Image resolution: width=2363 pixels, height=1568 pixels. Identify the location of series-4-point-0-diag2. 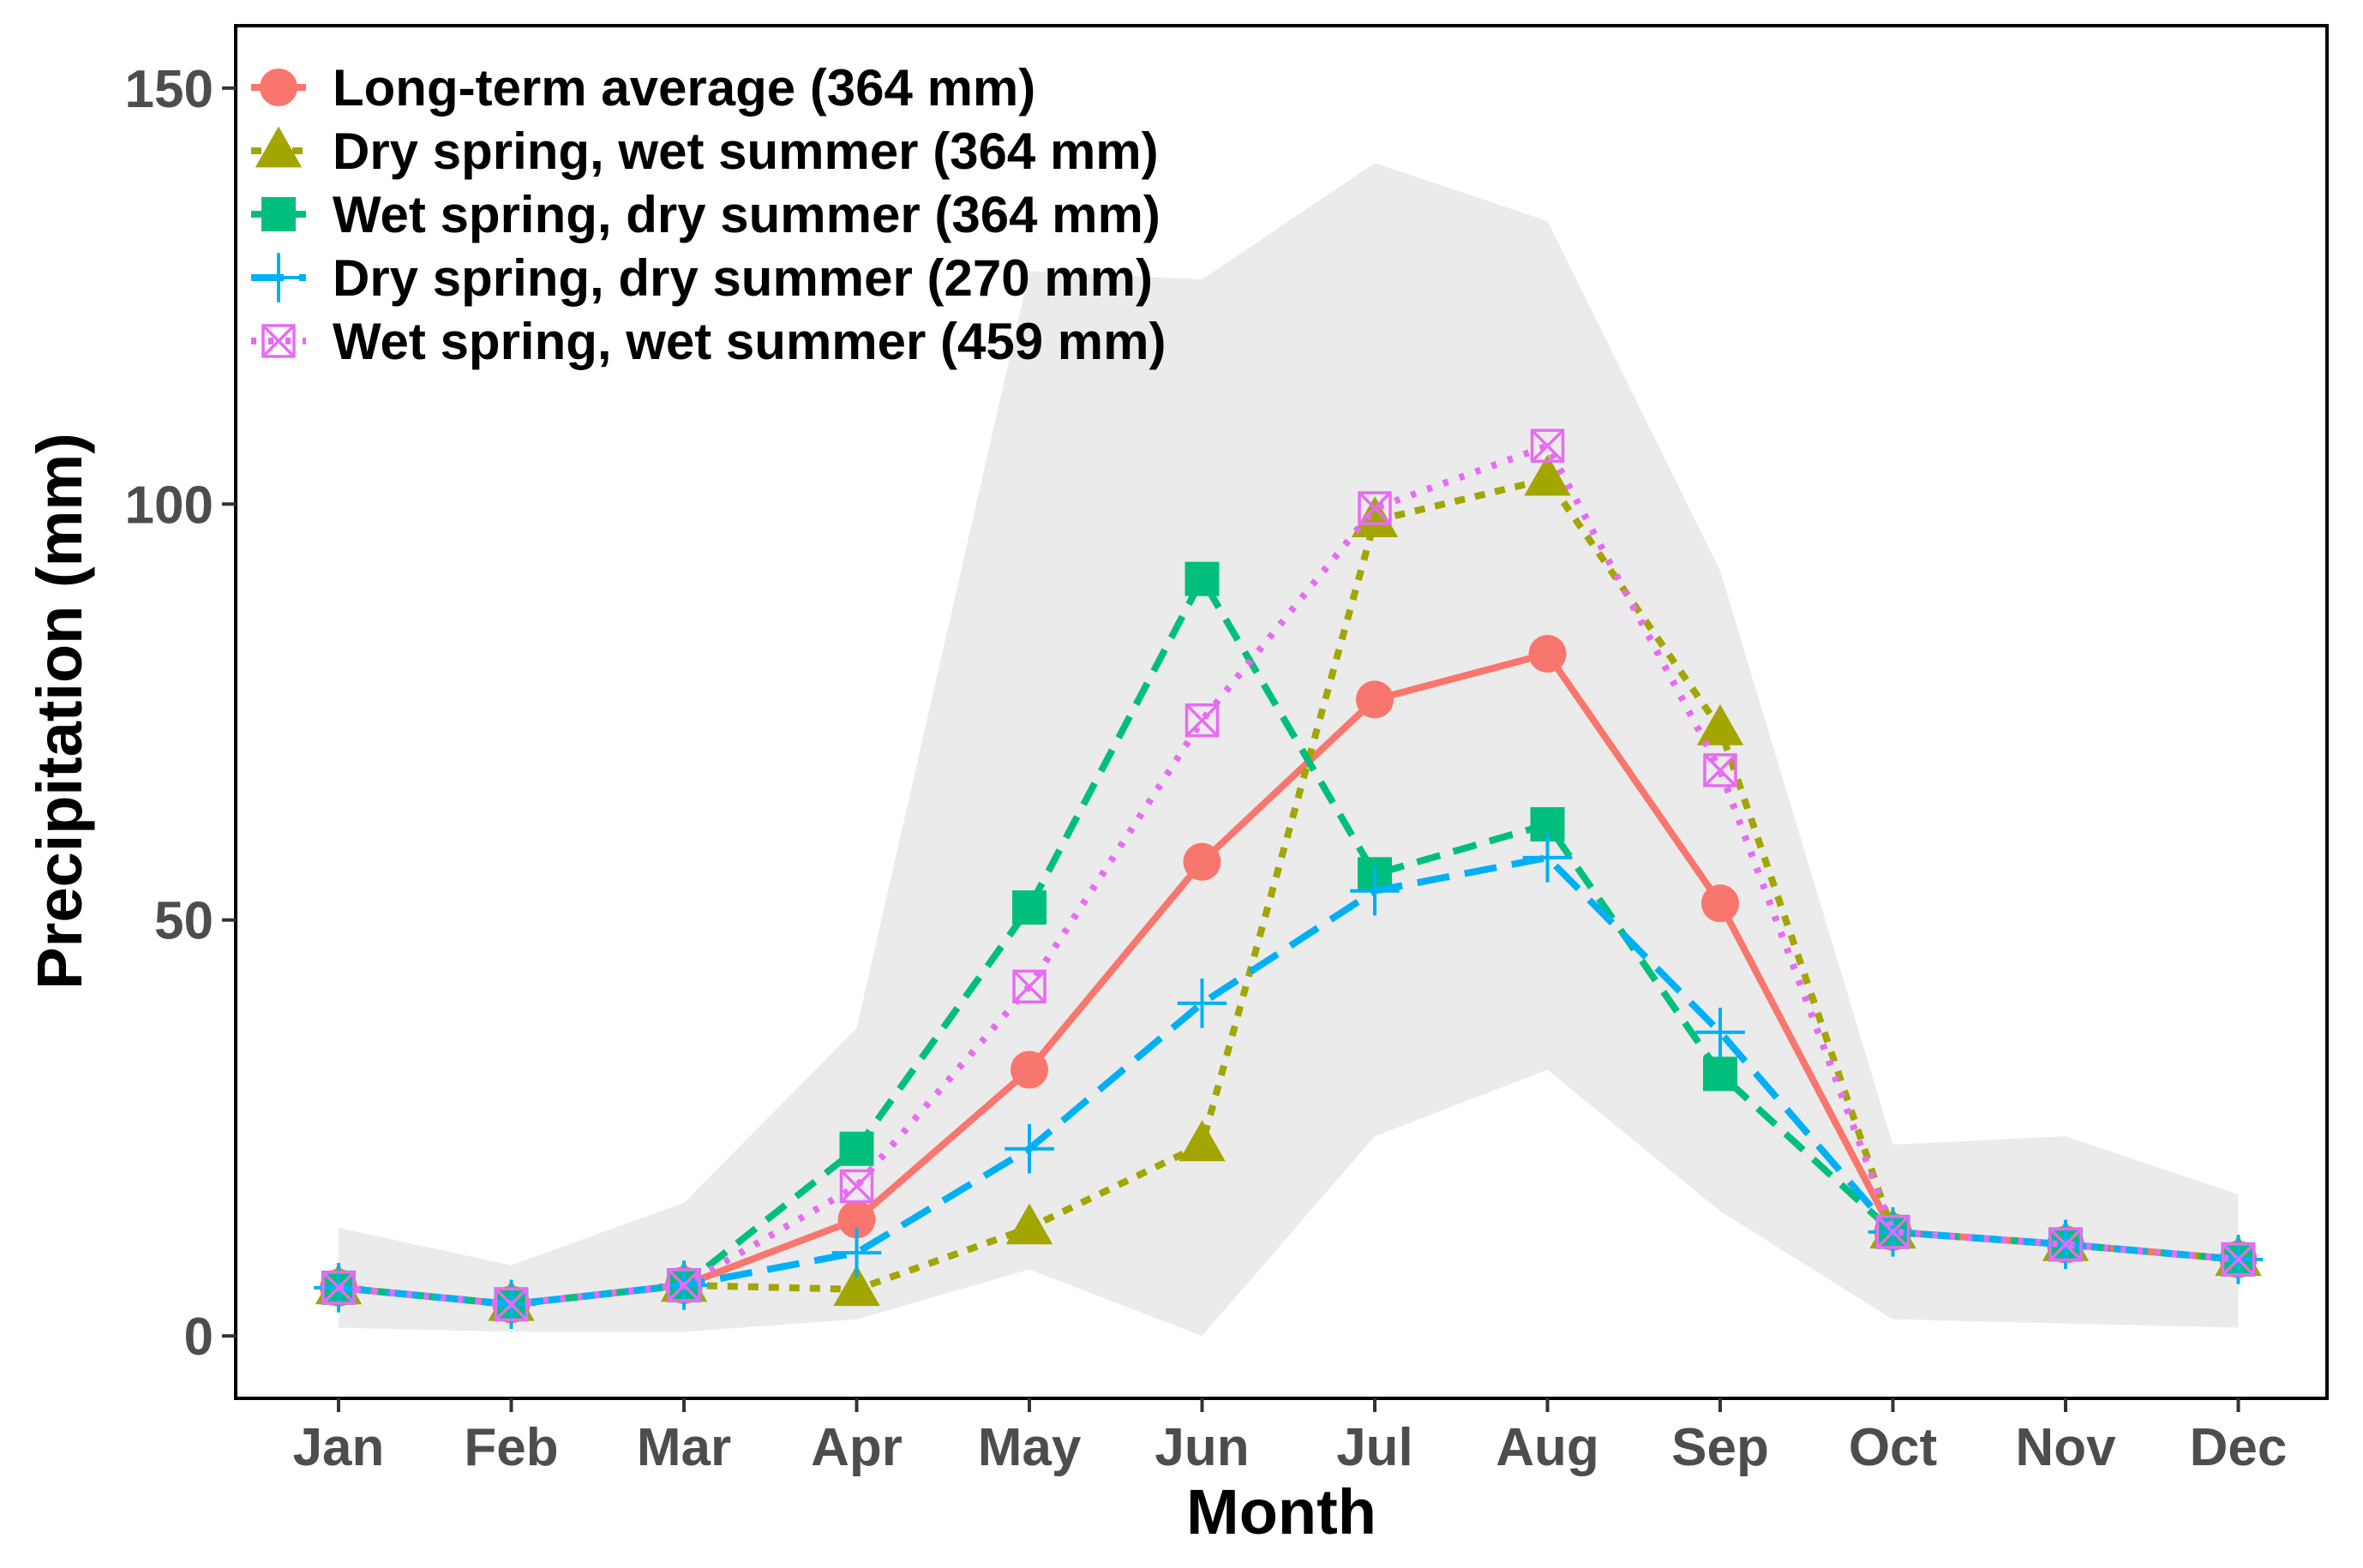
(338, 1288).